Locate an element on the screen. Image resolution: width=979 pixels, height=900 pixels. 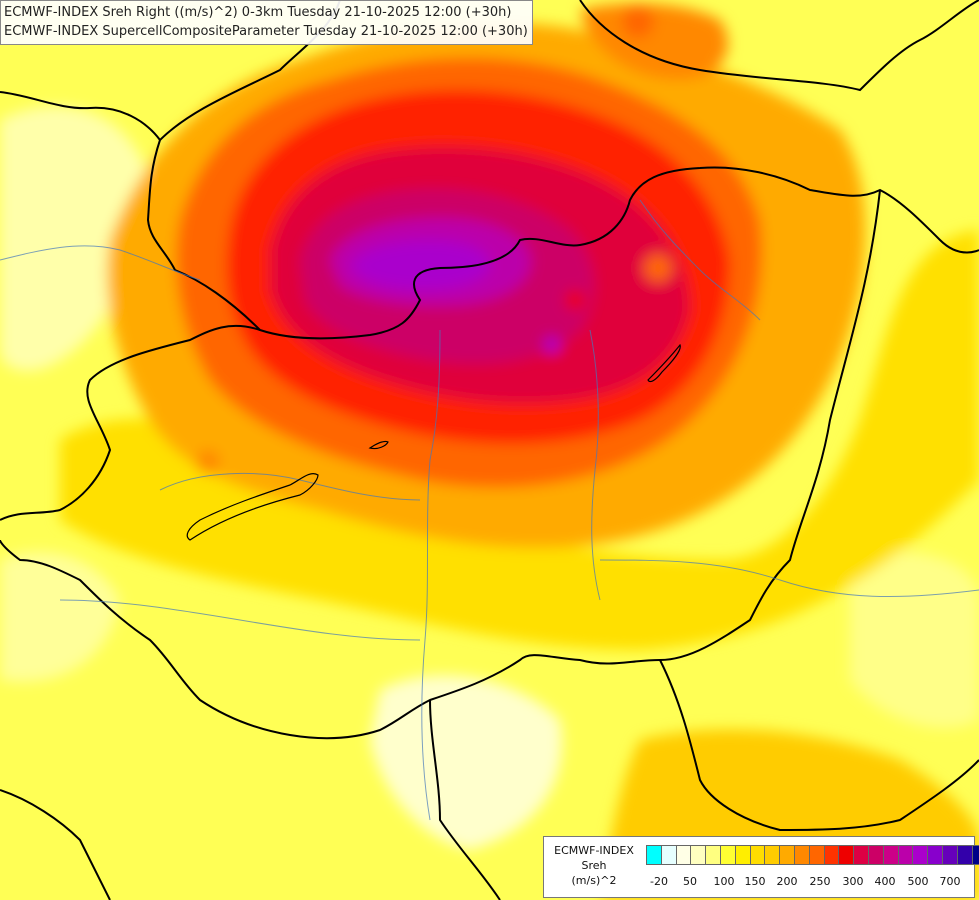
legend-tick-label: 700 is located at coordinates (950, 881).